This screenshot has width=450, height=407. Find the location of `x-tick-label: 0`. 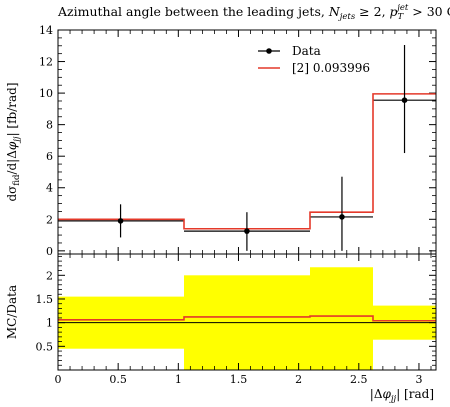

x-tick-label: 0 is located at coordinates (58, 379).